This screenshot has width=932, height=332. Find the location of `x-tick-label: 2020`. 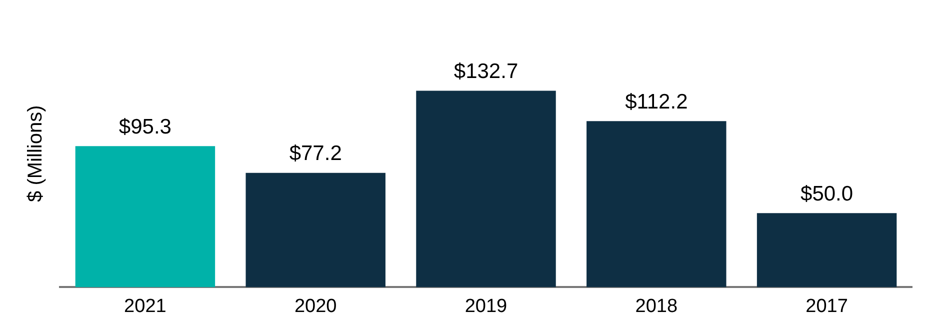

x-tick-label: 2020 is located at coordinates (315, 306).